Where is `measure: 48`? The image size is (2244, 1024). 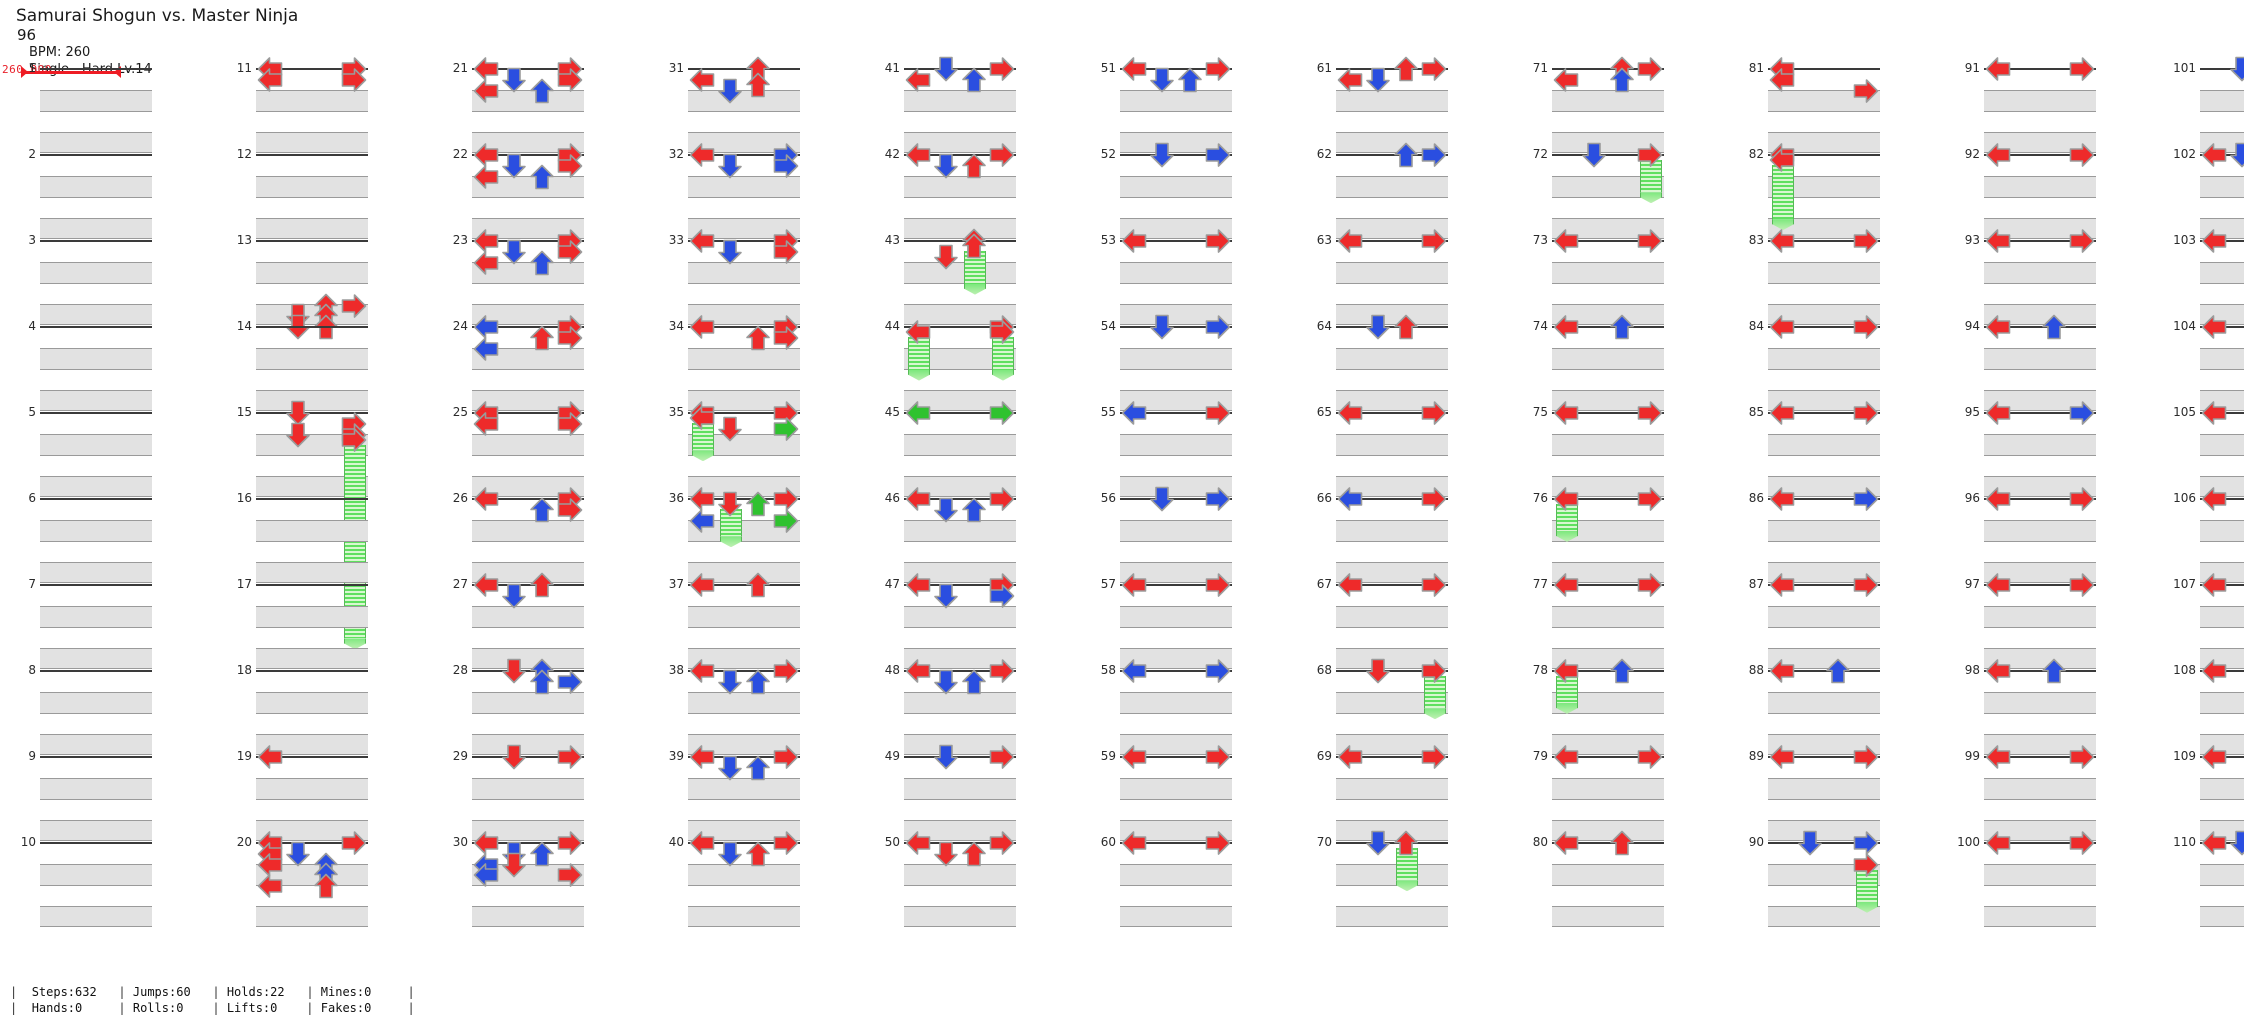 measure: 48 is located at coordinates (947, 707).